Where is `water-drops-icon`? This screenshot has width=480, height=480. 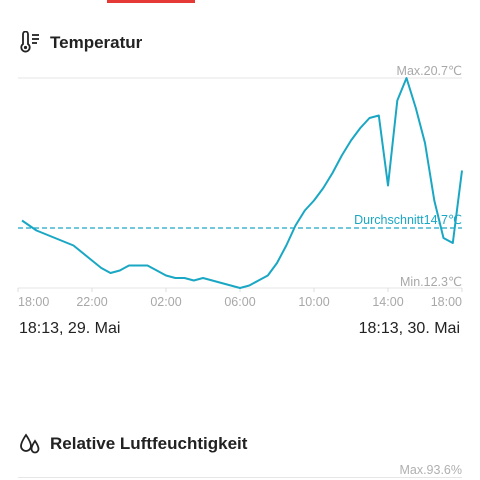
water-drops-icon is located at coordinates (30, 444).